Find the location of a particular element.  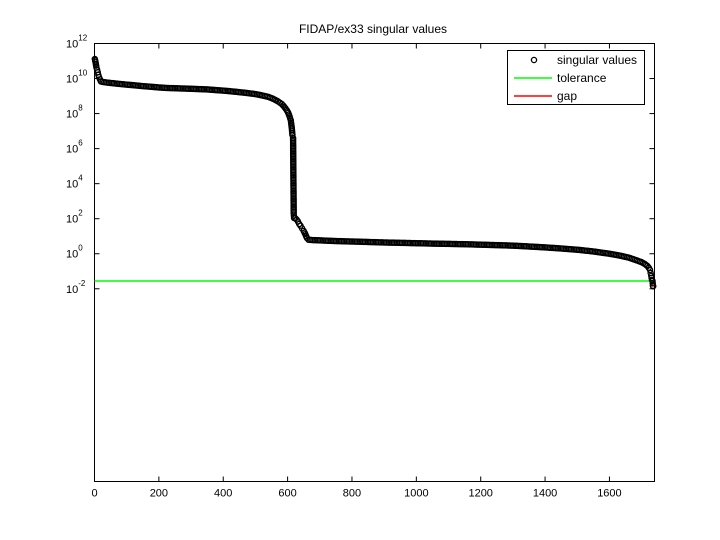

y-tick-exponent: -2 is located at coordinates (82, 283).